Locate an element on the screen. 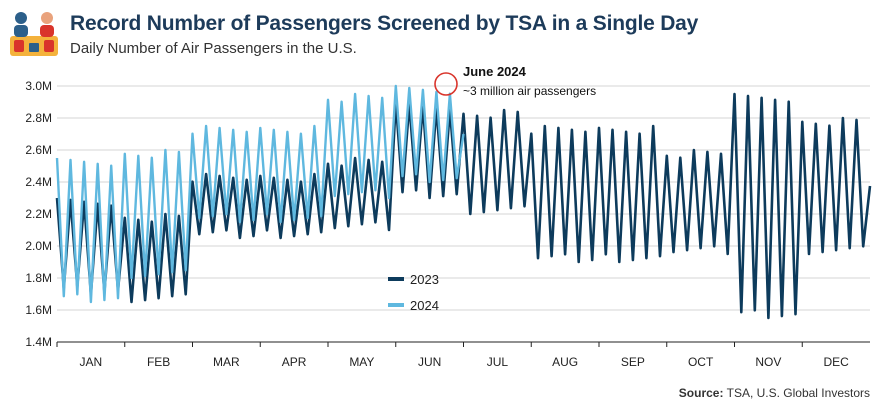 This screenshot has height=412, width=884. legend-label-2023: 2023 is located at coordinates (424, 279).